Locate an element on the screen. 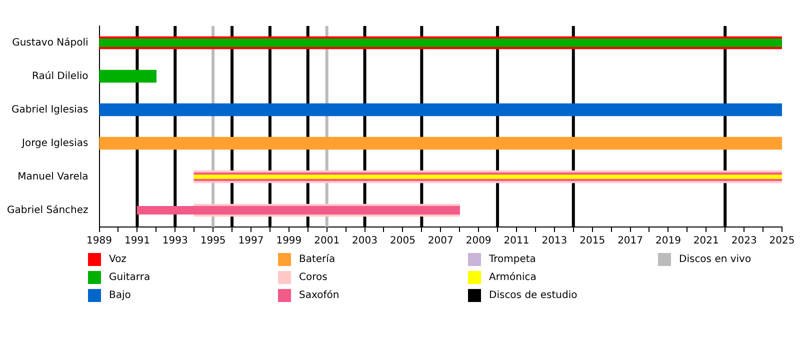  x-tick-label: 1995 is located at coordinates (213, 241).